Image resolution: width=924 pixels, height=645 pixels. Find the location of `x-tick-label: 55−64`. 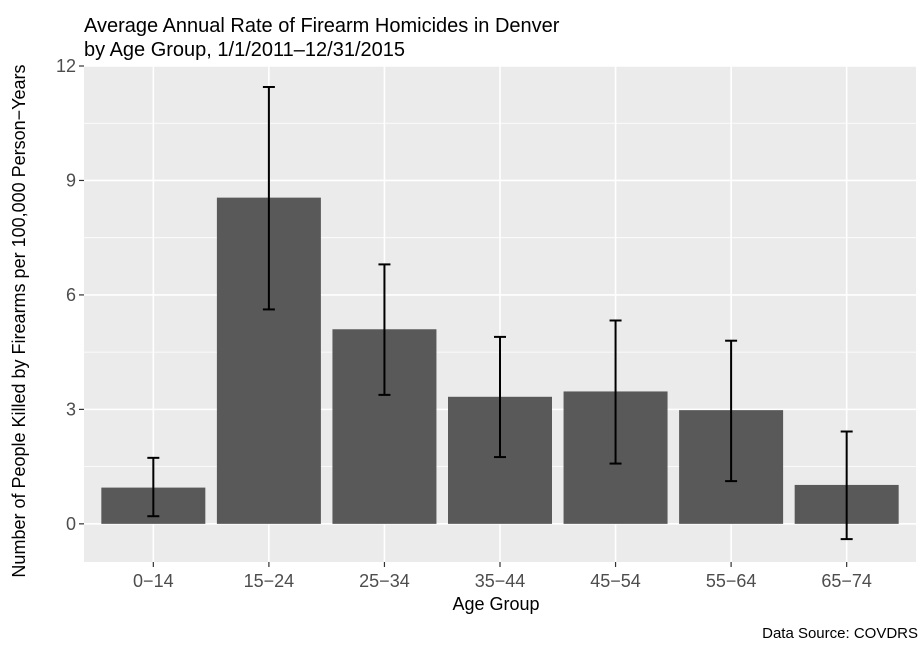

x-tick-label: 55−64 is located at coordinates (731, 581).